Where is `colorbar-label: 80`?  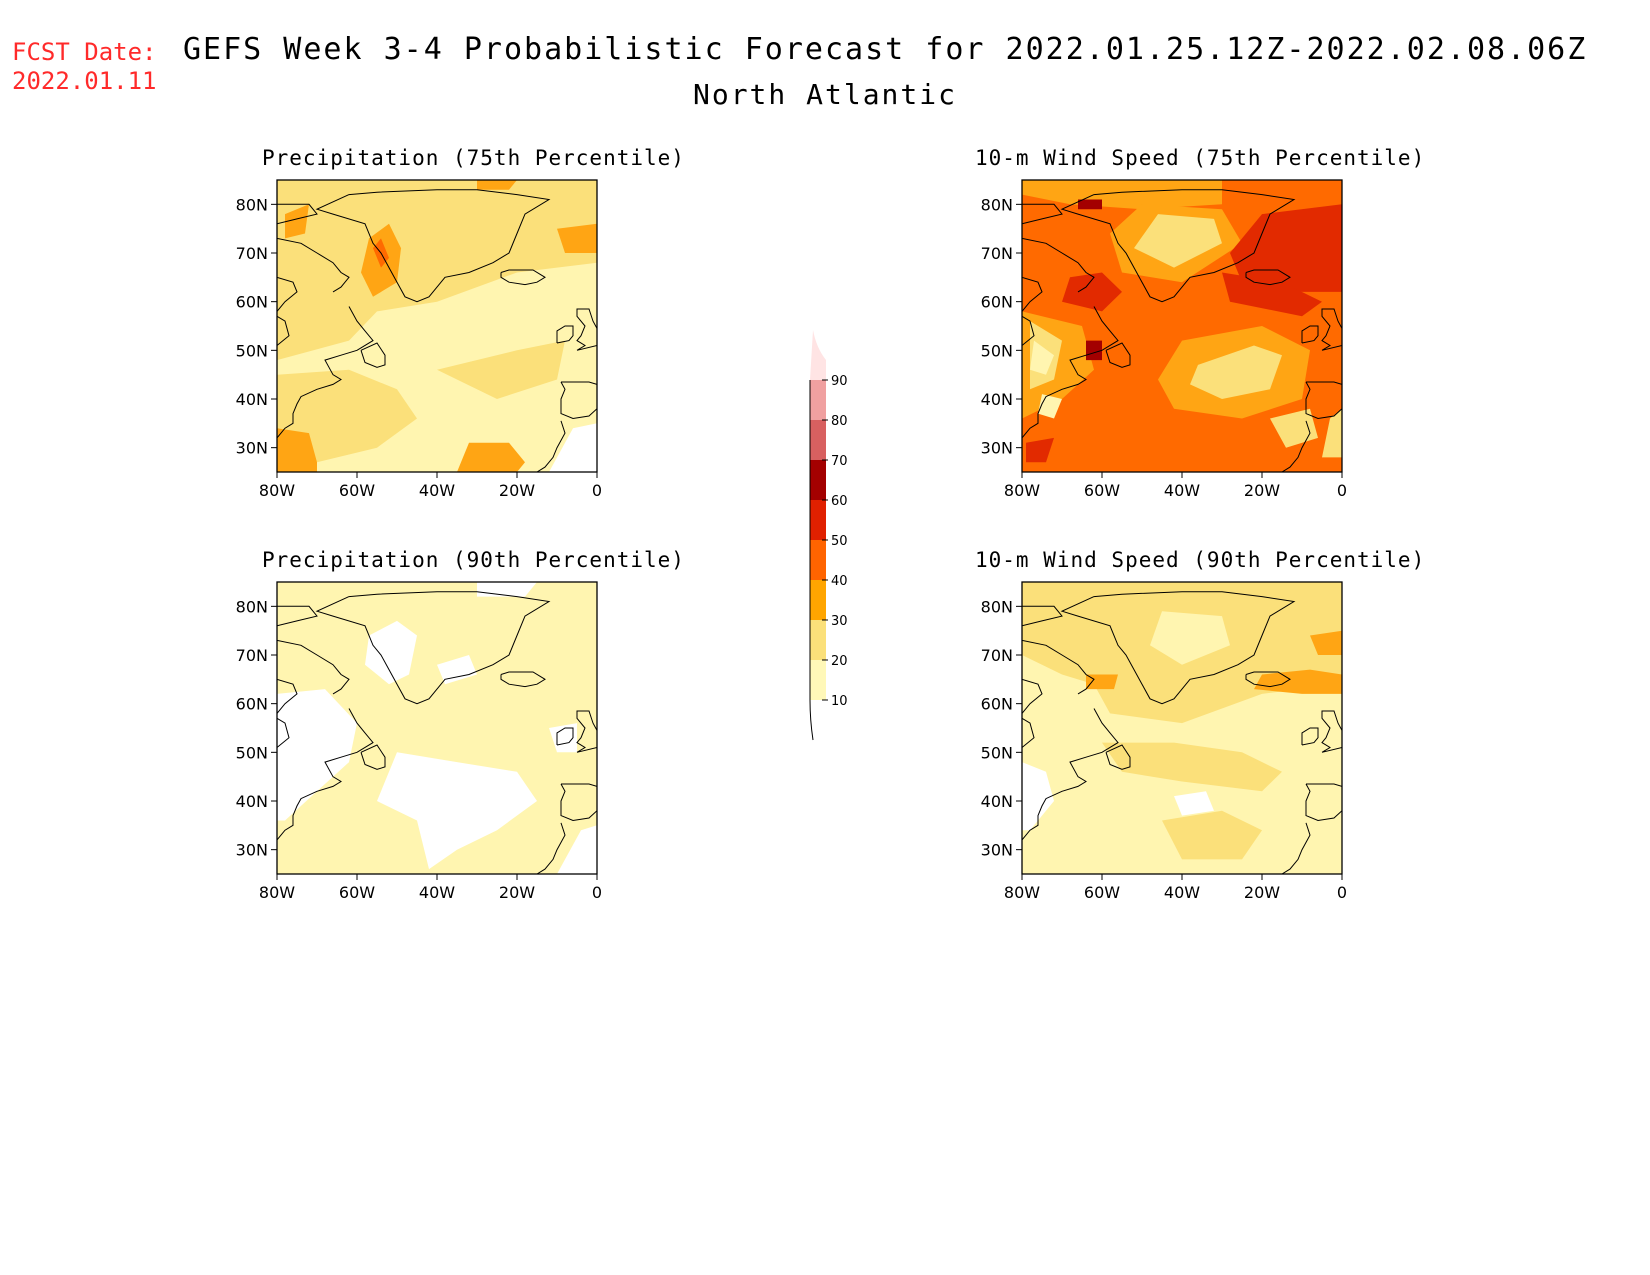 colorbar-label: 80 is located at coordinates (839, 421).